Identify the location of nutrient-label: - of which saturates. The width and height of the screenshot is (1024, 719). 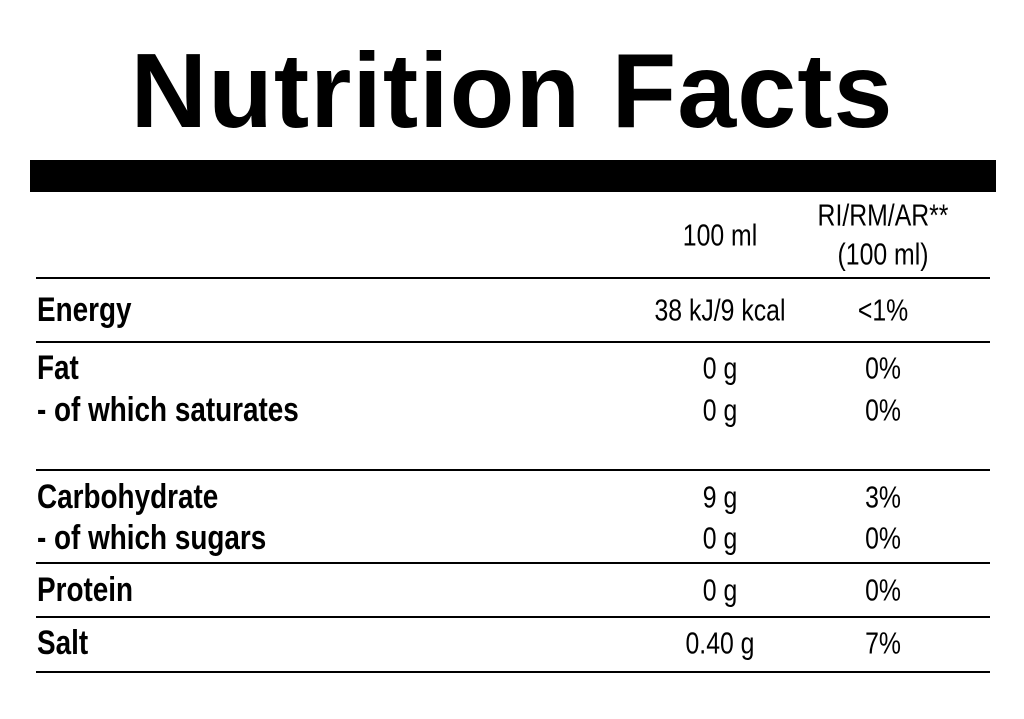
(168, 410).